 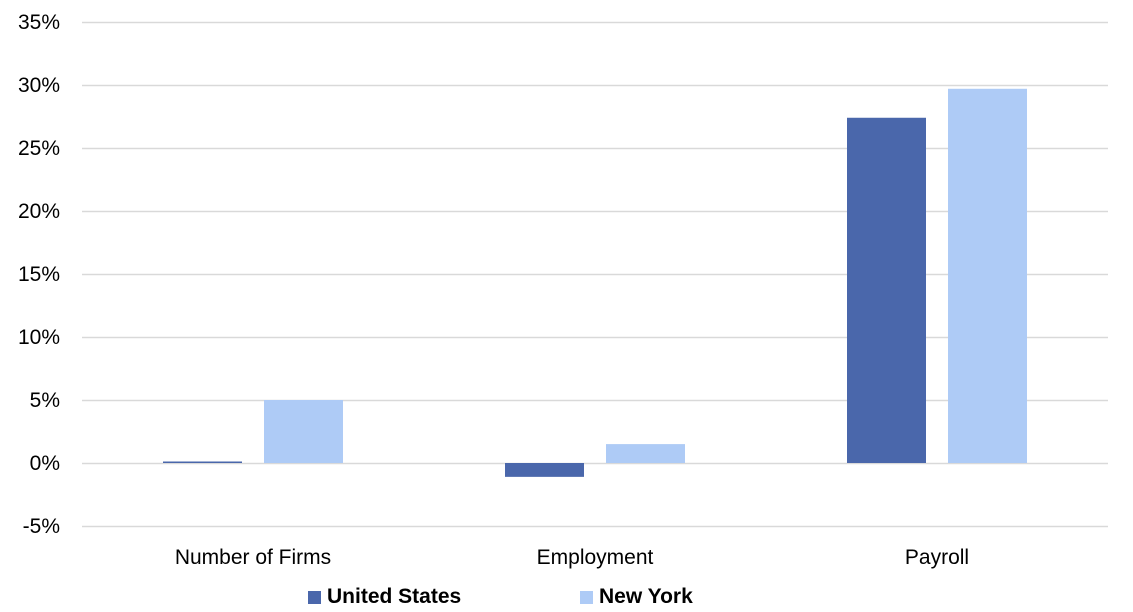 What do you see at coordinates (202, 462) in the screenshot?
I see `bar-united-states-number-of-firms` at bounding box center [202, 462].